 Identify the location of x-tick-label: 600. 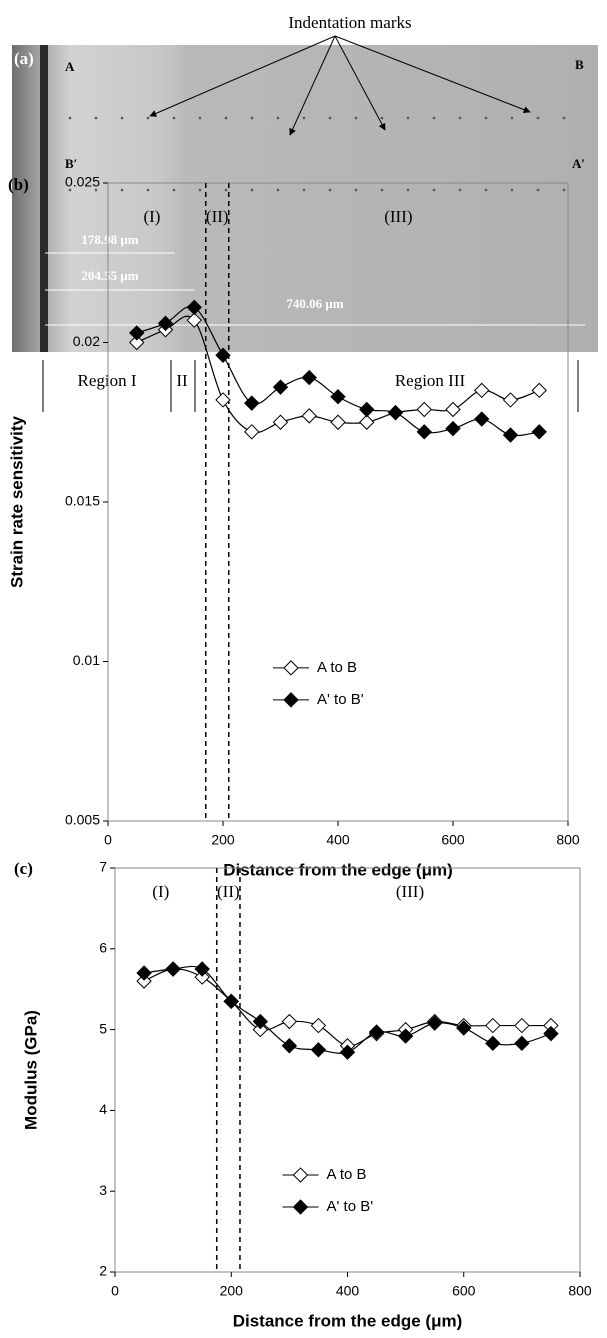
(453, 840).